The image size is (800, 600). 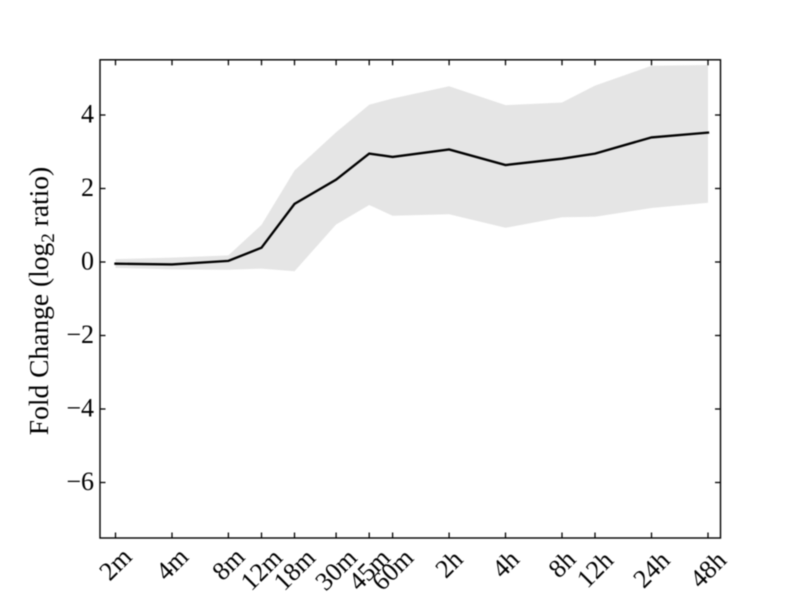 What do you see at coordinates (41, 301) in the screenshot?
I see `svg-text: Fold Change (log2 ratio)` at bounding box center [41, 301].